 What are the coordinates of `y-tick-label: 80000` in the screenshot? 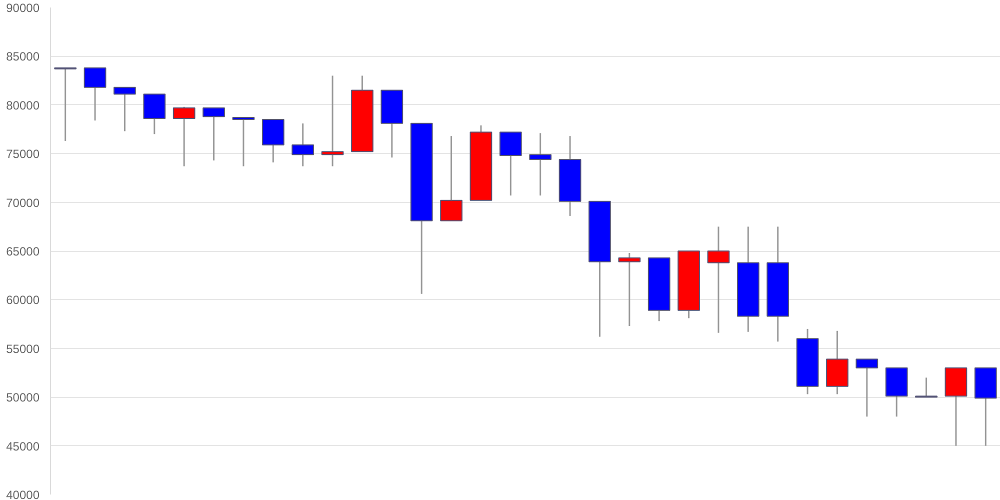 It's located at (23, 105).